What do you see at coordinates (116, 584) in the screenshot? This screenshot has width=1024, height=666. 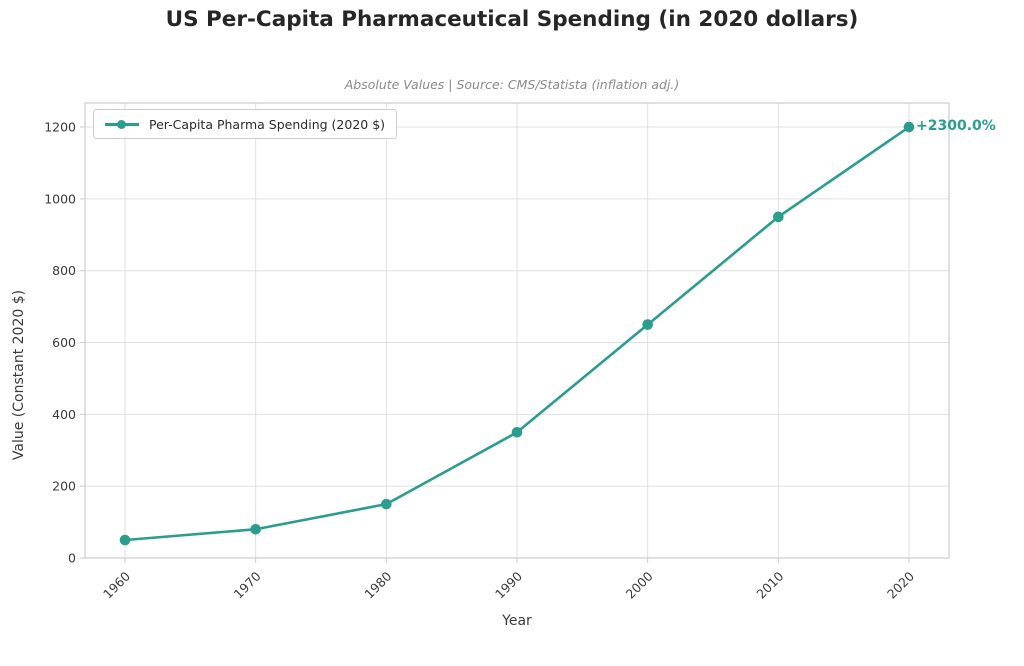 I see `x-tick-label: 1960` at bounding box center [116, 584].